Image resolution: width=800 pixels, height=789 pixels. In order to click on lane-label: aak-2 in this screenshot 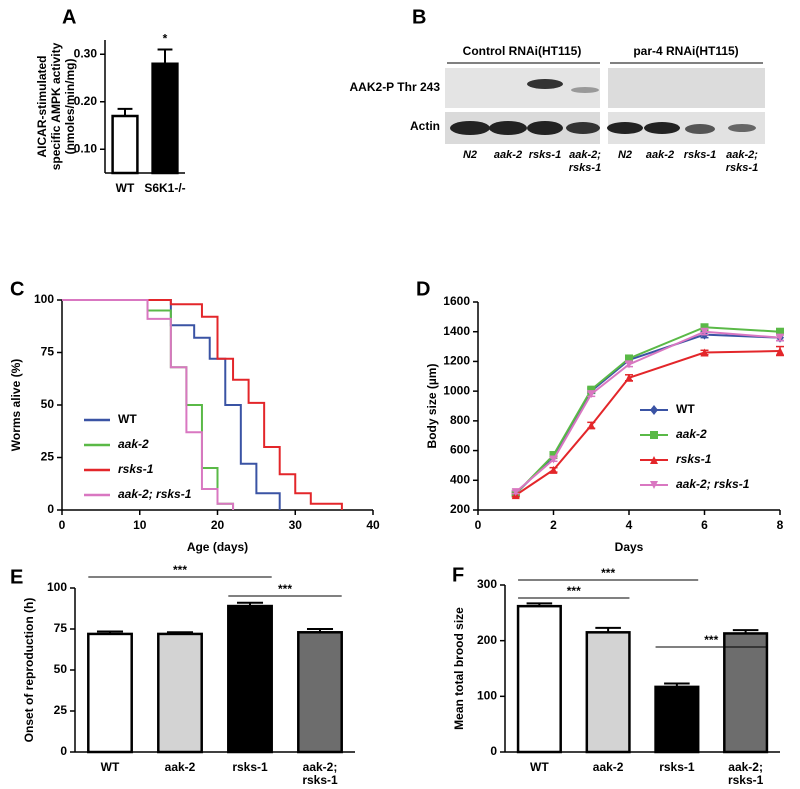, I will do `click(660, 155)`.